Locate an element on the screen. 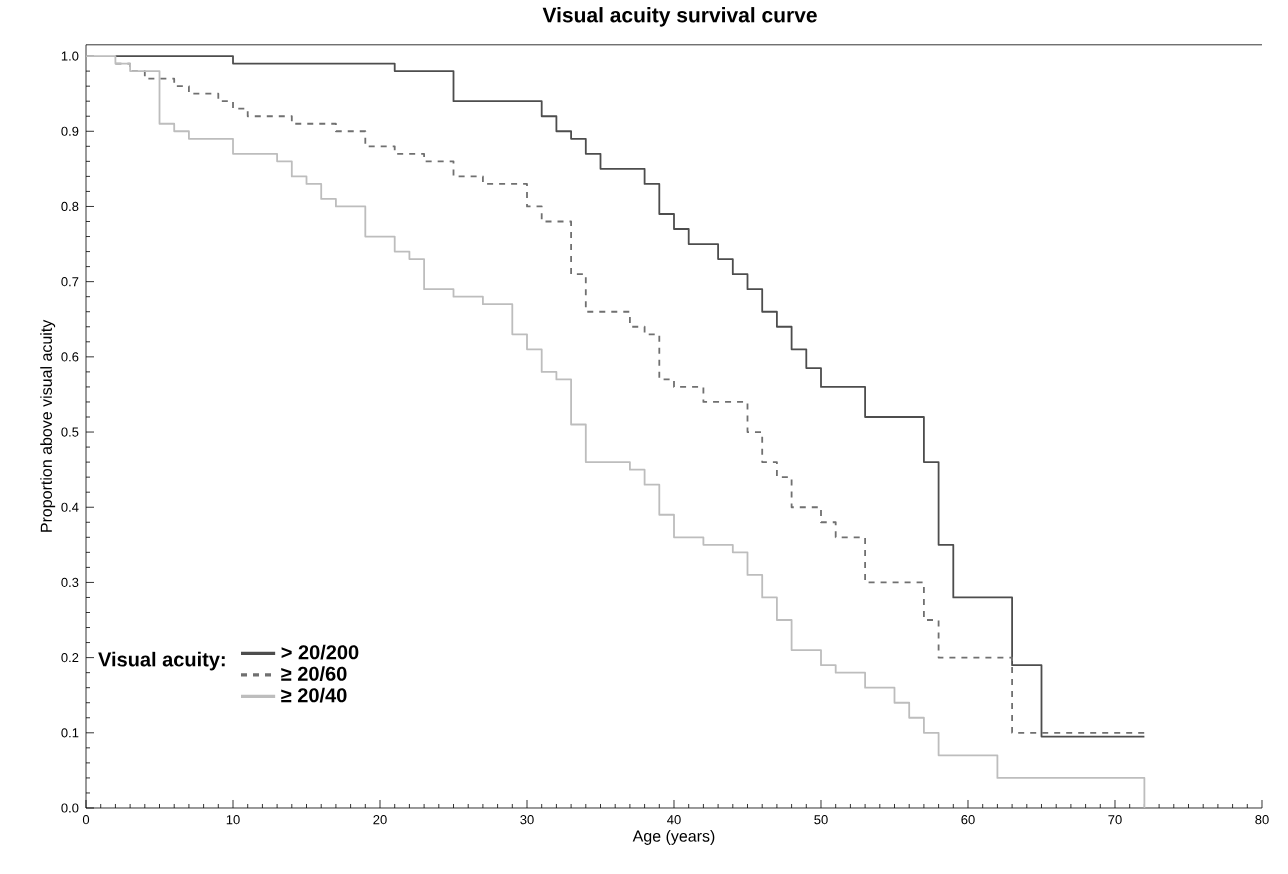 The width and height of the screenshot is (1288, 874). x-axis-title: Age (years) is located at coordinates (673, 837).